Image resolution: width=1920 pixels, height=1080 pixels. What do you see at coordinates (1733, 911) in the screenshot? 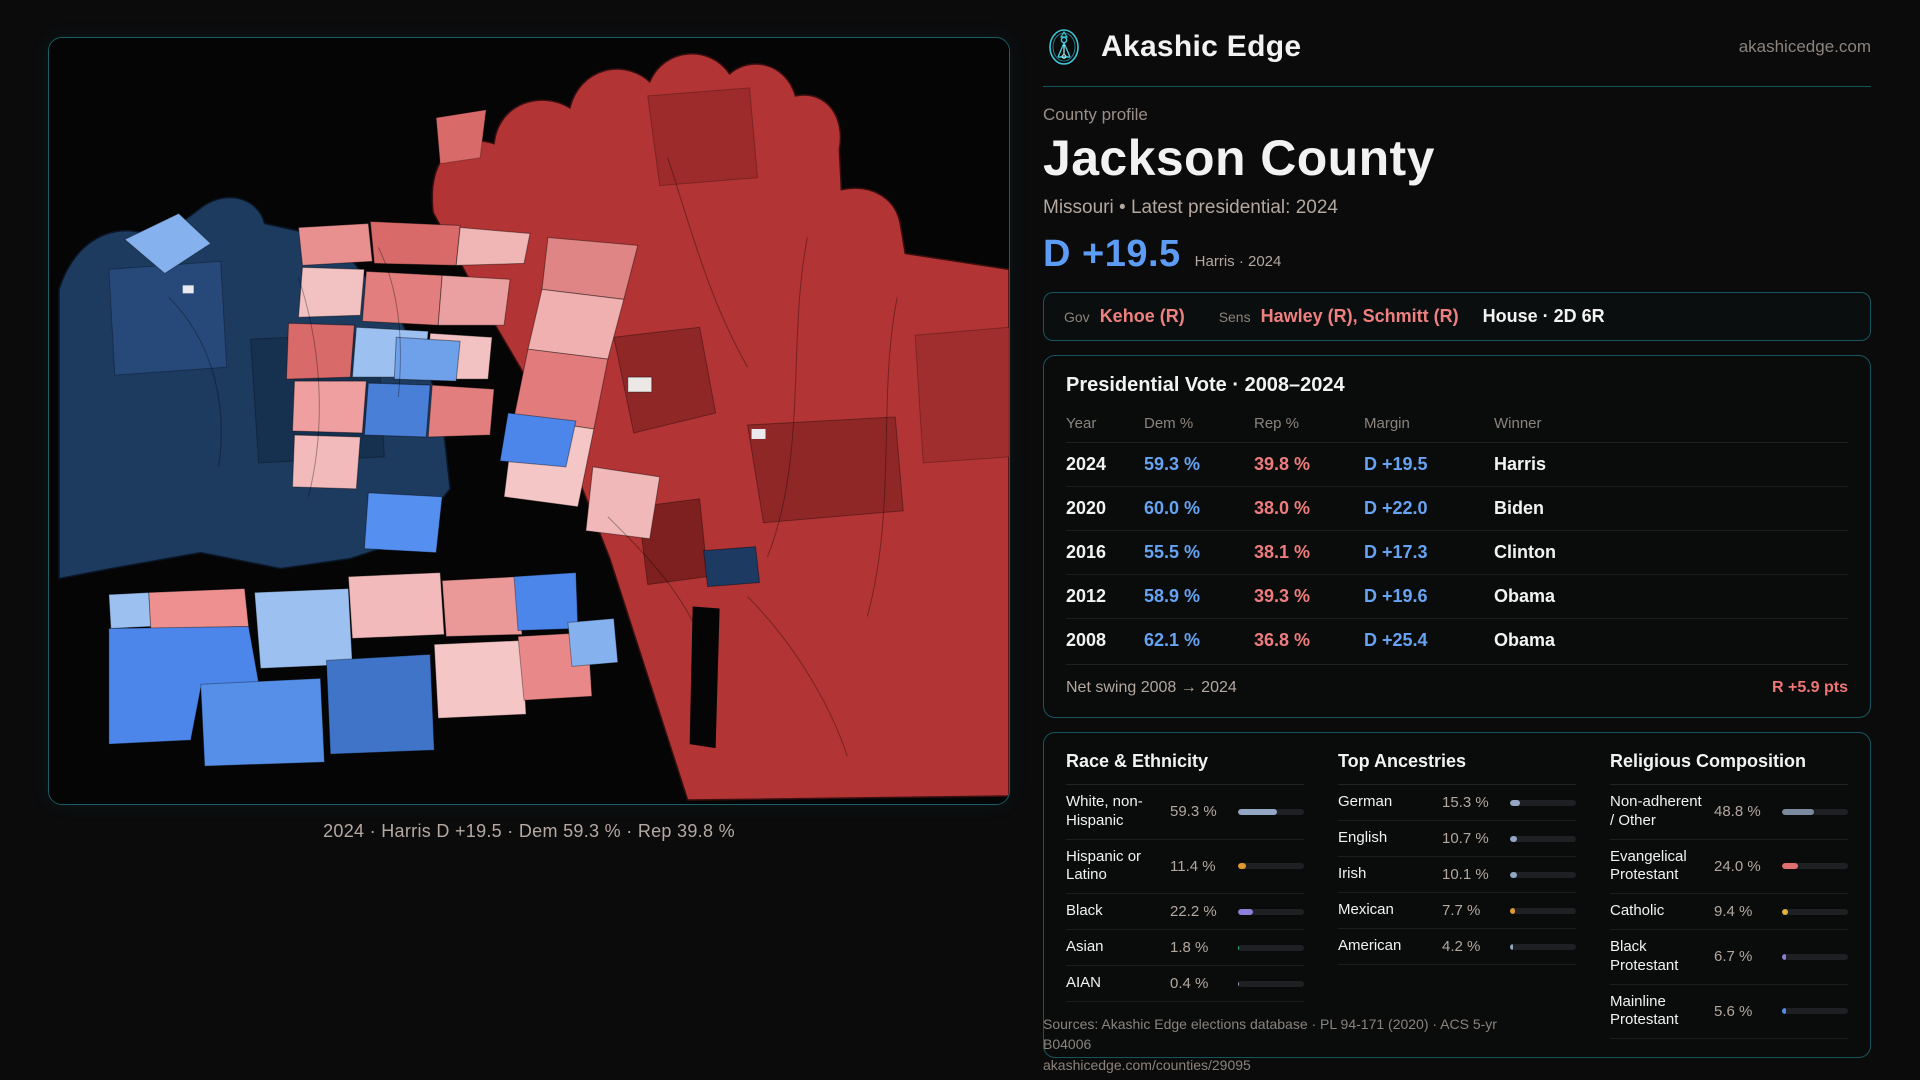
I see `stat-value: 9.4 %` at bounding box center [1733, 911].